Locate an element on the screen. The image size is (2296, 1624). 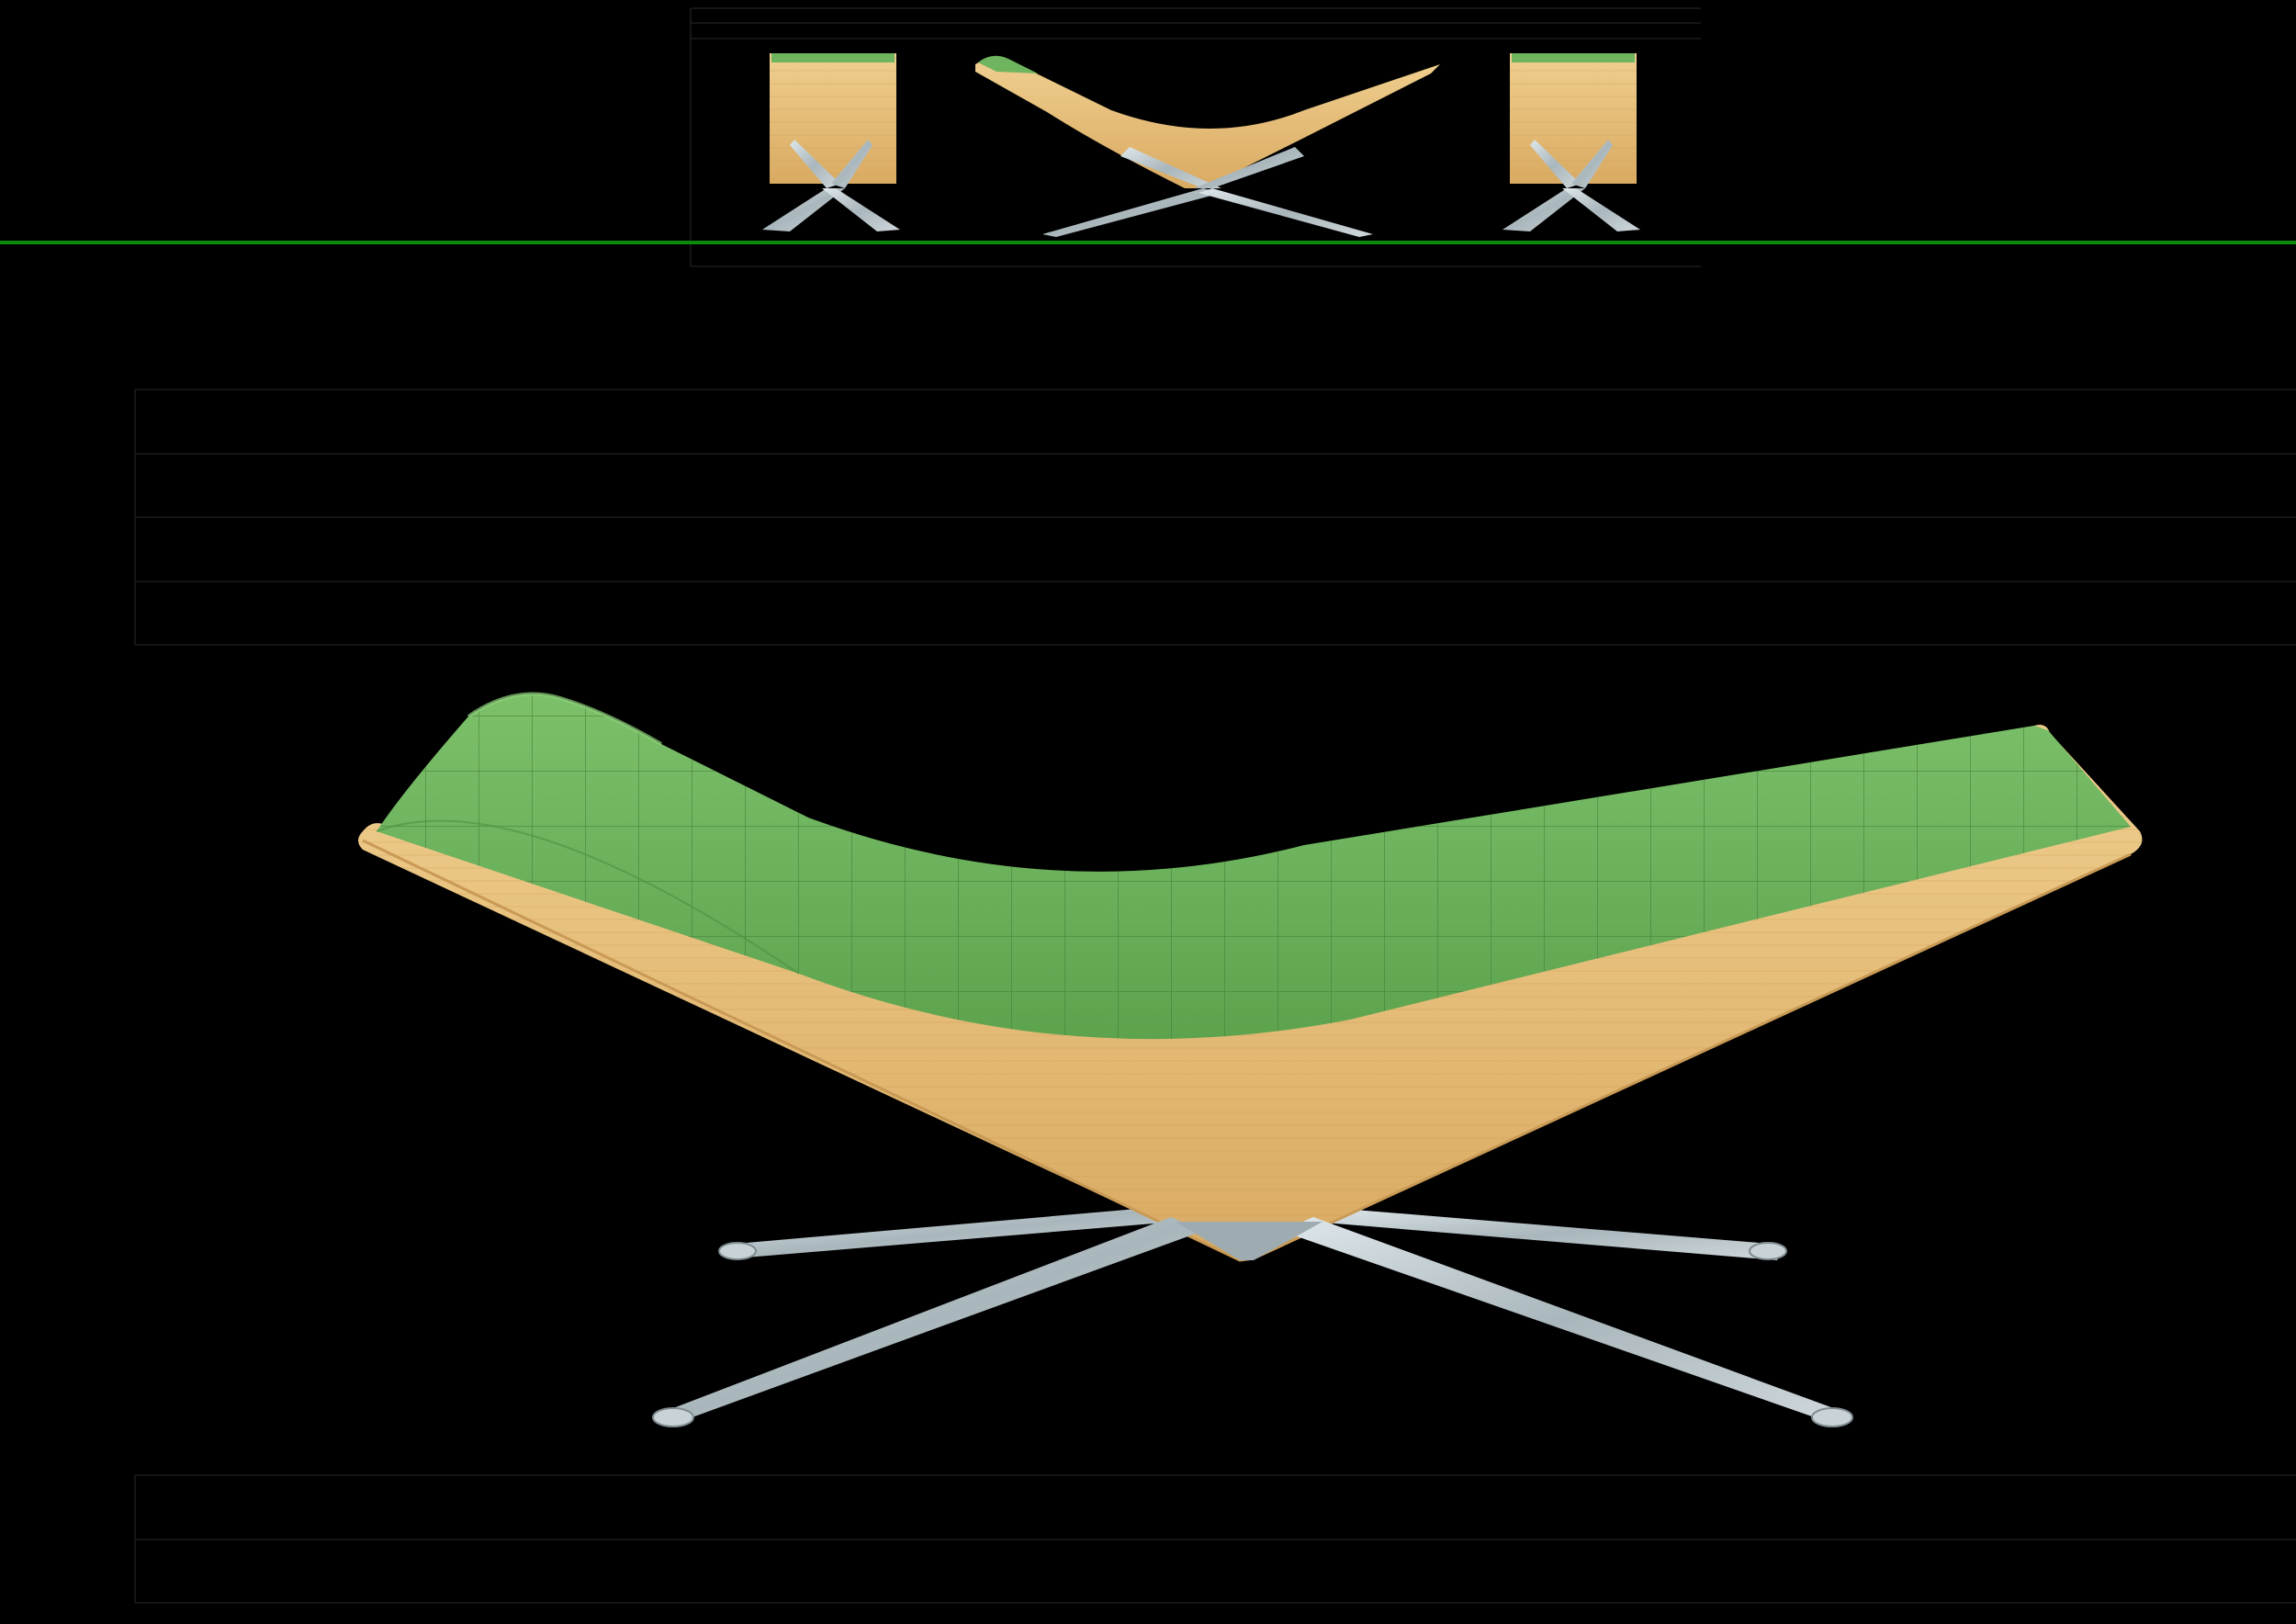
base-leg-front-right is located at coordinates (1564, 1319).